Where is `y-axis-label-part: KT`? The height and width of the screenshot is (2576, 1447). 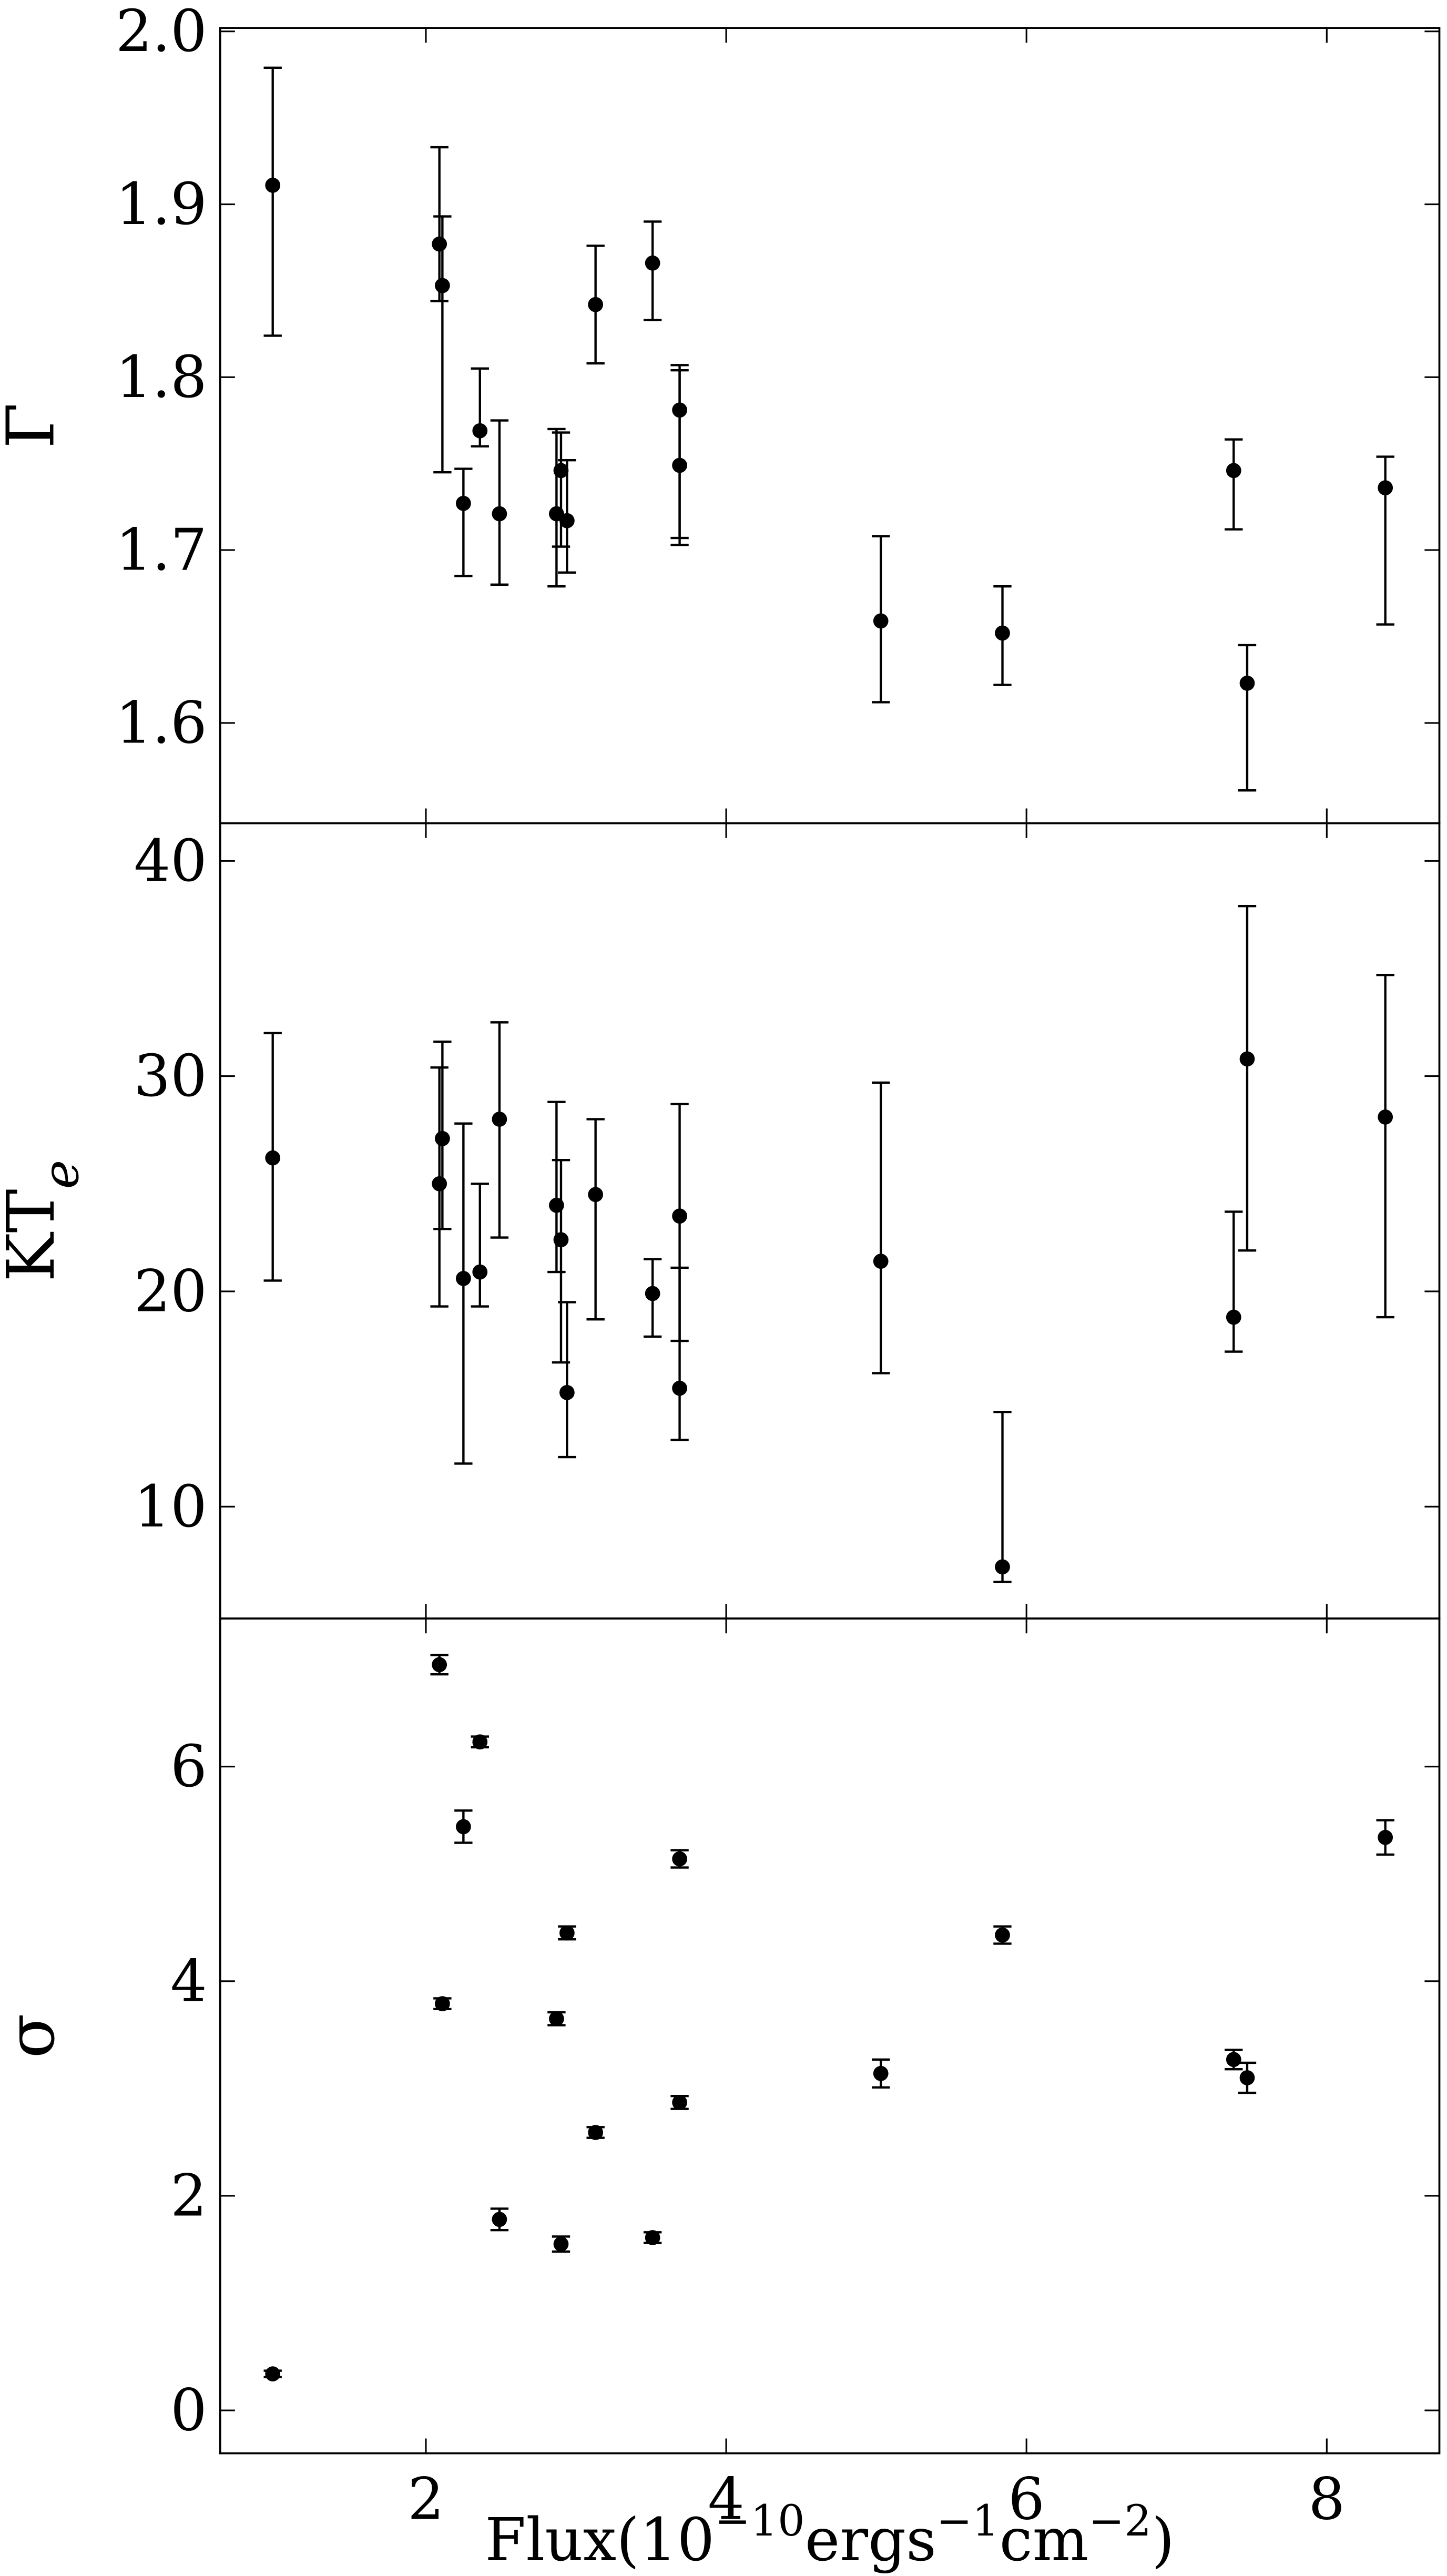 y-axis-label-part: KT is located at coordinates (34, 1235).